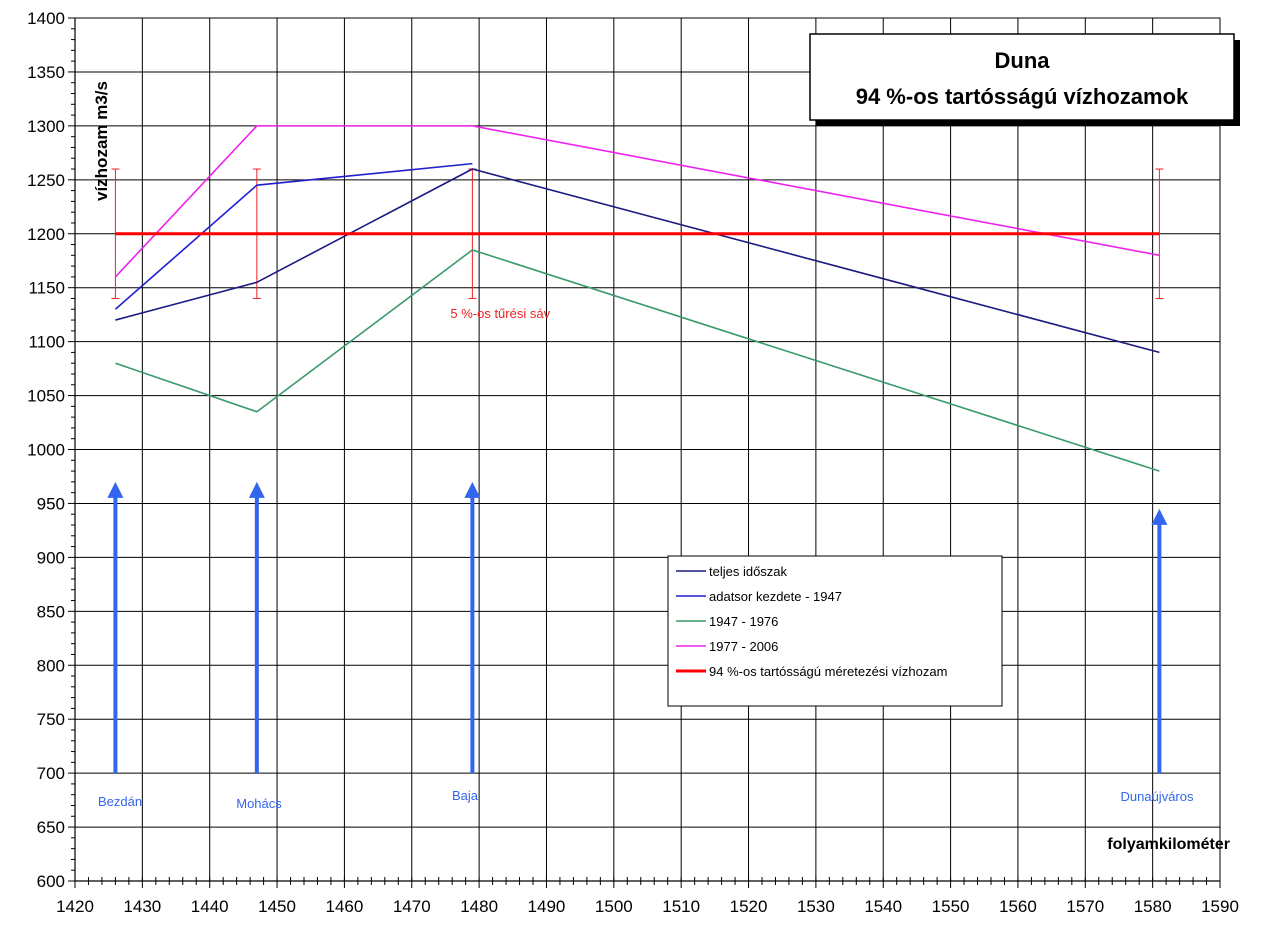  What do you see at coordinates (465, 795) in the screenshot?
I see `station-label: Baja` at bounding box center [465, 795].